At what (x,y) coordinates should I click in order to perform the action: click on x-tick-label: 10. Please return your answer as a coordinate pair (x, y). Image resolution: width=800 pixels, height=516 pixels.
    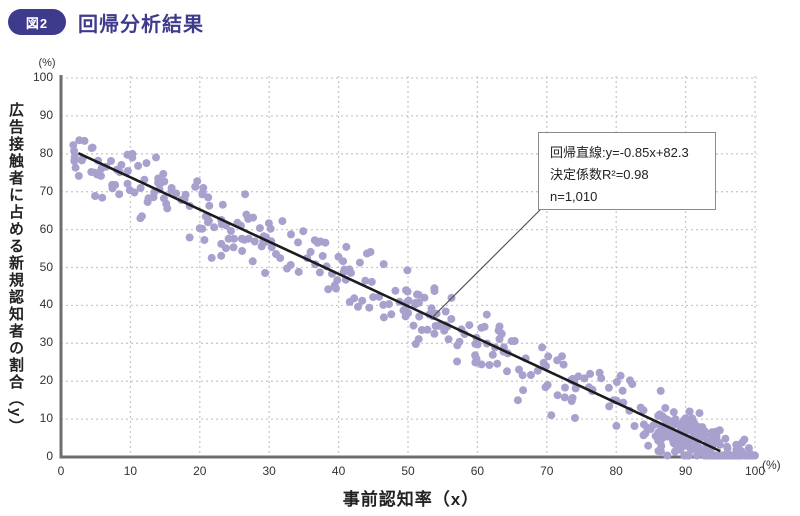
    Looking at the image, I should click on (130, 471).